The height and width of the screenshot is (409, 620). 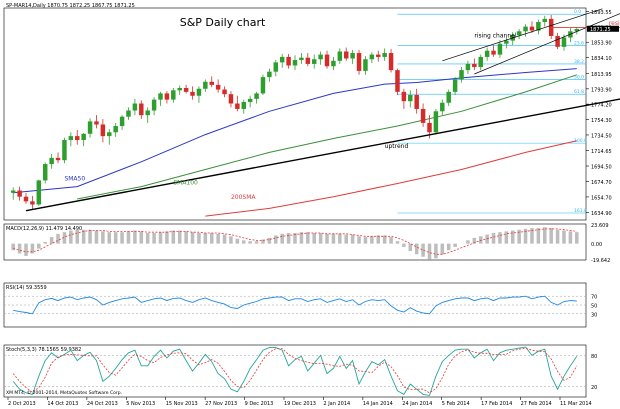 I want to click on channel-upper-line, so click(x=522, y=35).